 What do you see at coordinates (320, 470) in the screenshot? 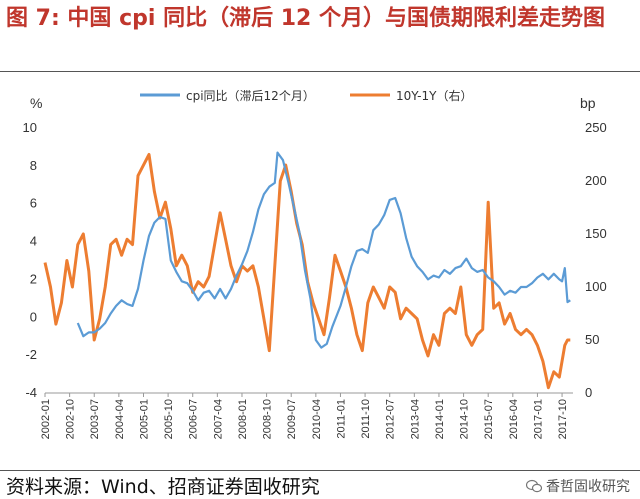
I see `footer-divider` at bounding box center [320, 470].